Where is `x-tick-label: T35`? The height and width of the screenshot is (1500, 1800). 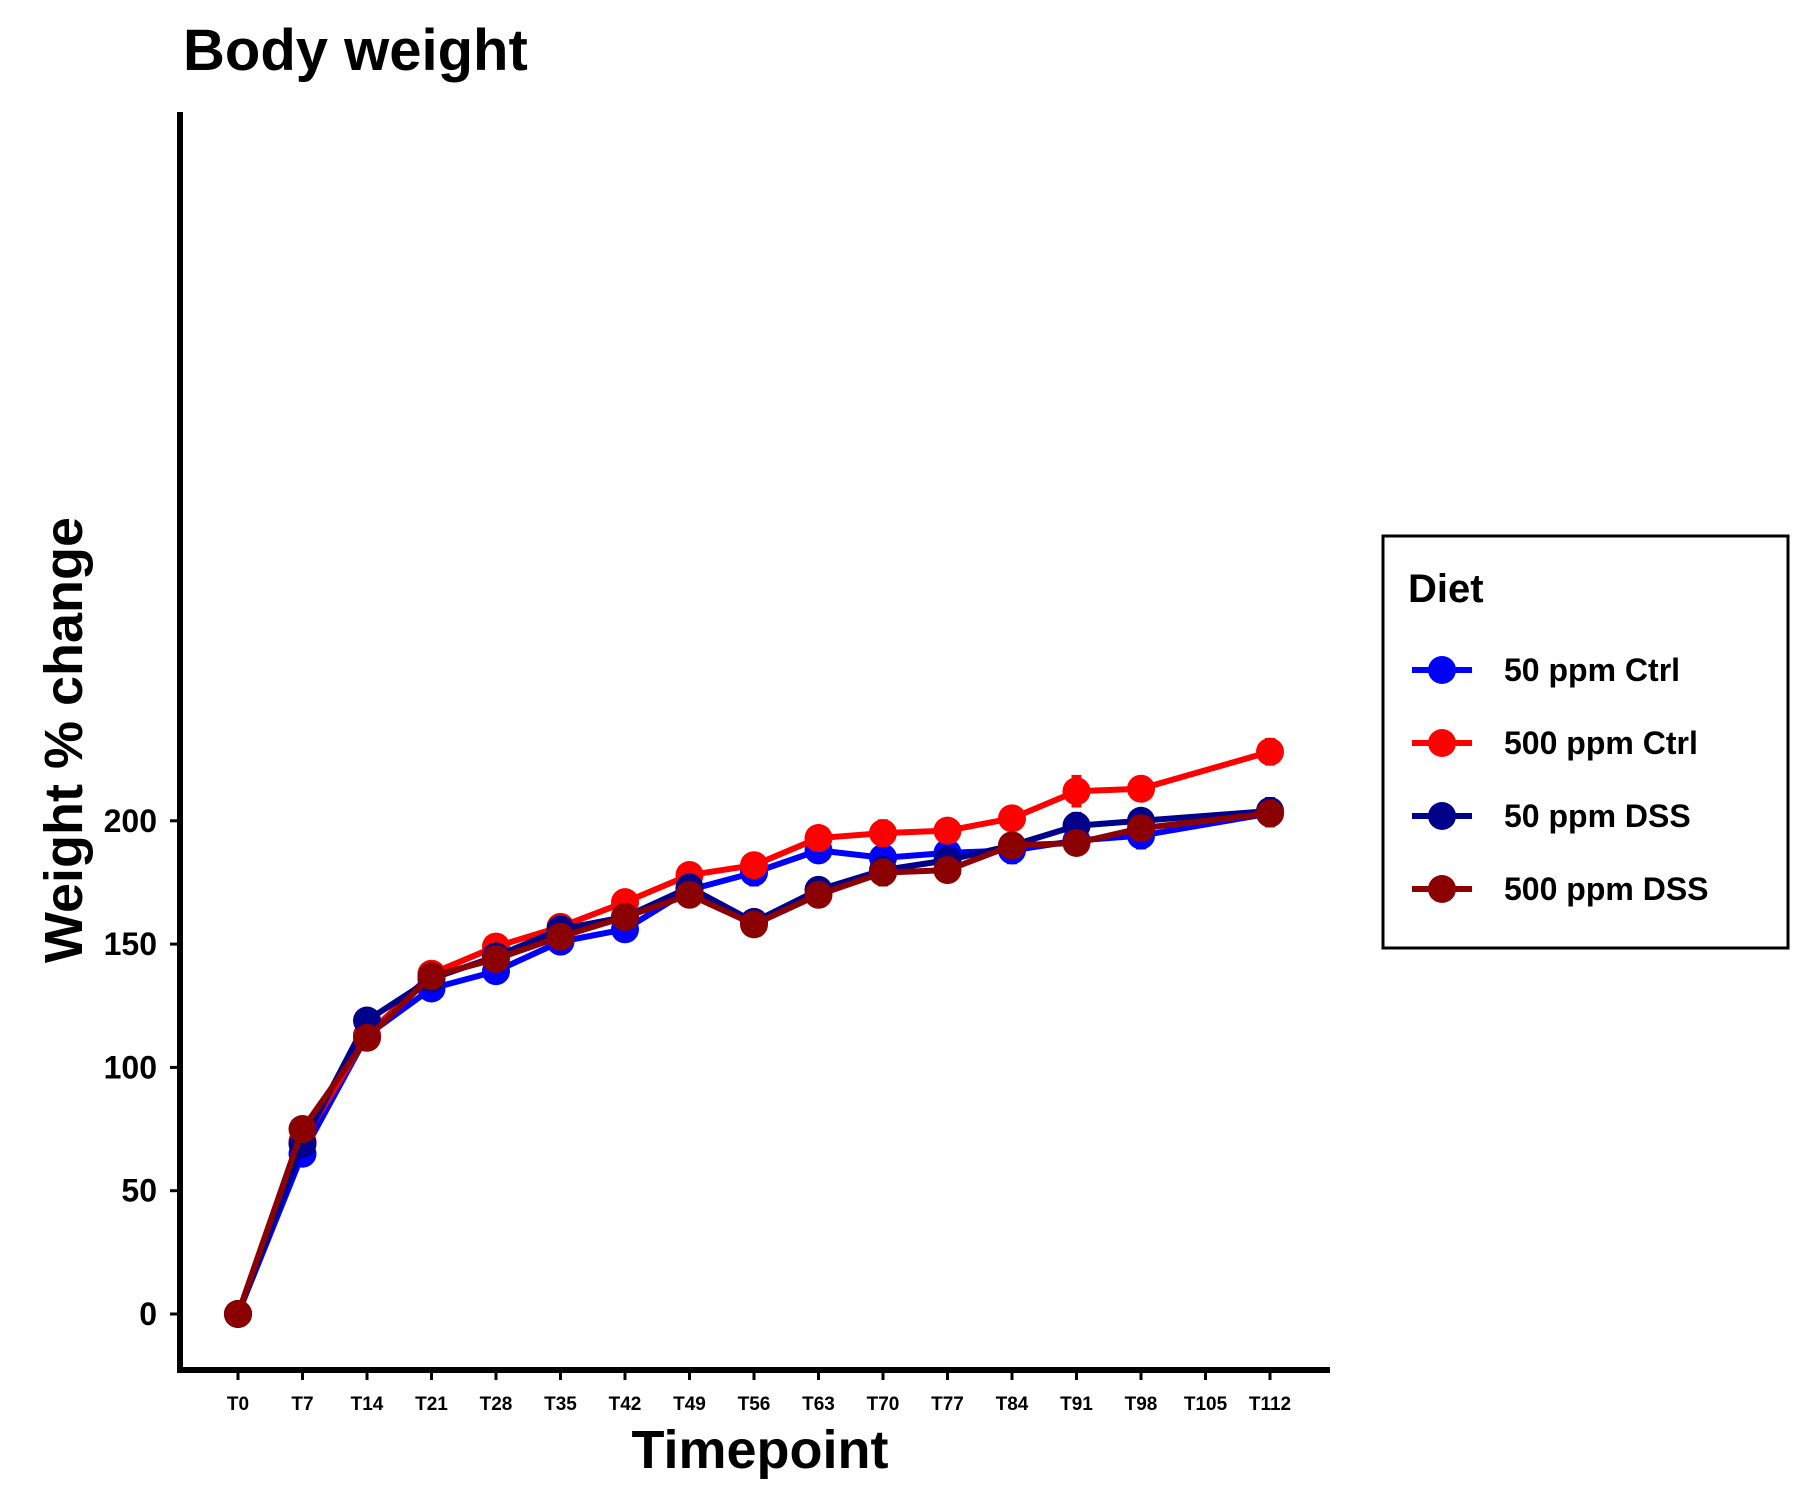
x-tick-label: T35 is located at coordinates (560, 1404).